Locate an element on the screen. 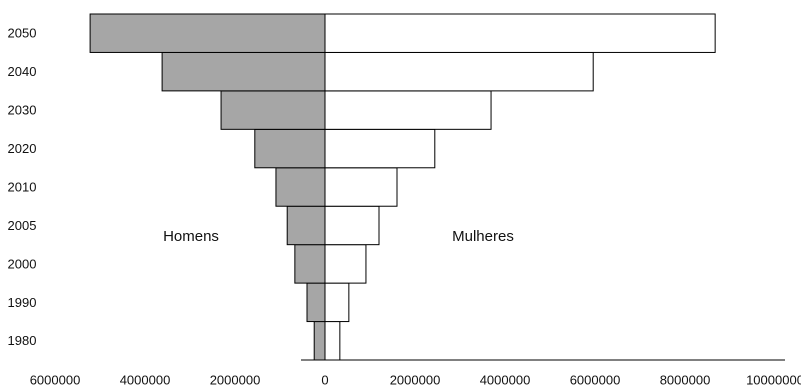 This screenshot has height=388, width=801. y-tick-label: 2000 is located at coordinates (22, 263).